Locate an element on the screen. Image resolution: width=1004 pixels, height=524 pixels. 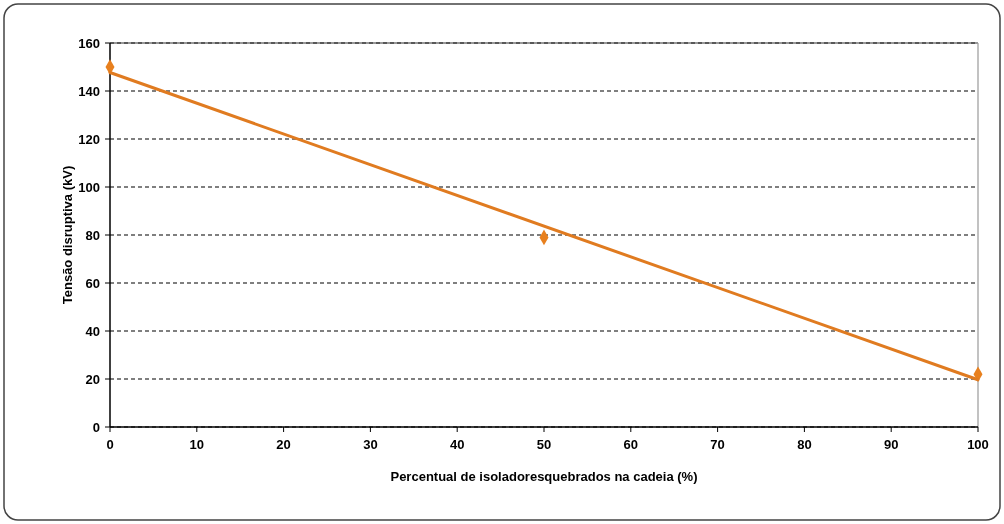
x-tick-label: 60 is located at coordinates (631, 444).